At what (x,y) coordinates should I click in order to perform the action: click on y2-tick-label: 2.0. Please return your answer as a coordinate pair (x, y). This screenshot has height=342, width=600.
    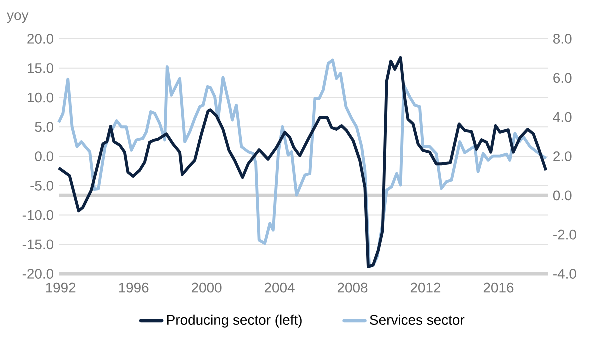
    Looking at the image, I should click on (563, 157).